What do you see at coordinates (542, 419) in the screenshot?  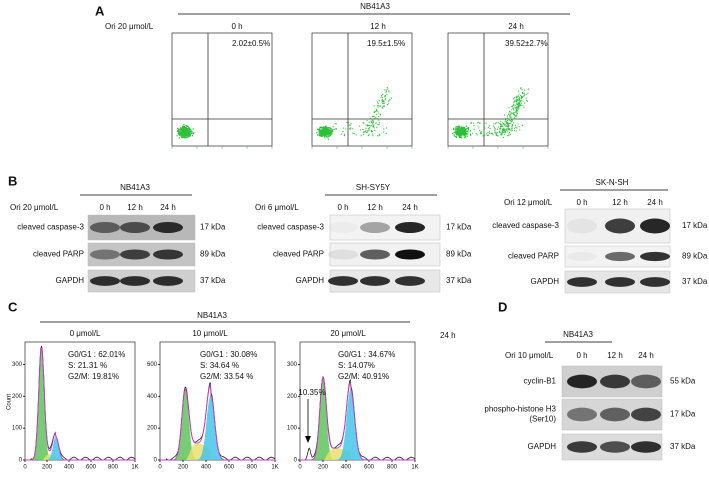 I see `protein-label: (Ser10)` at bounding box center [542, 419].